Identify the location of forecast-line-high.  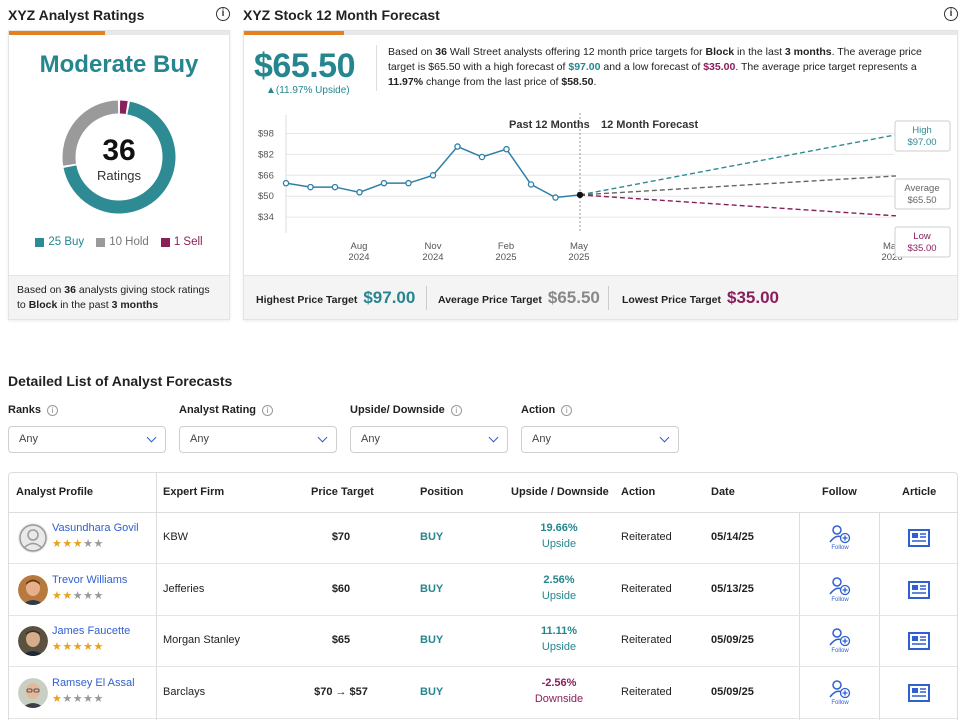
(738, 165).